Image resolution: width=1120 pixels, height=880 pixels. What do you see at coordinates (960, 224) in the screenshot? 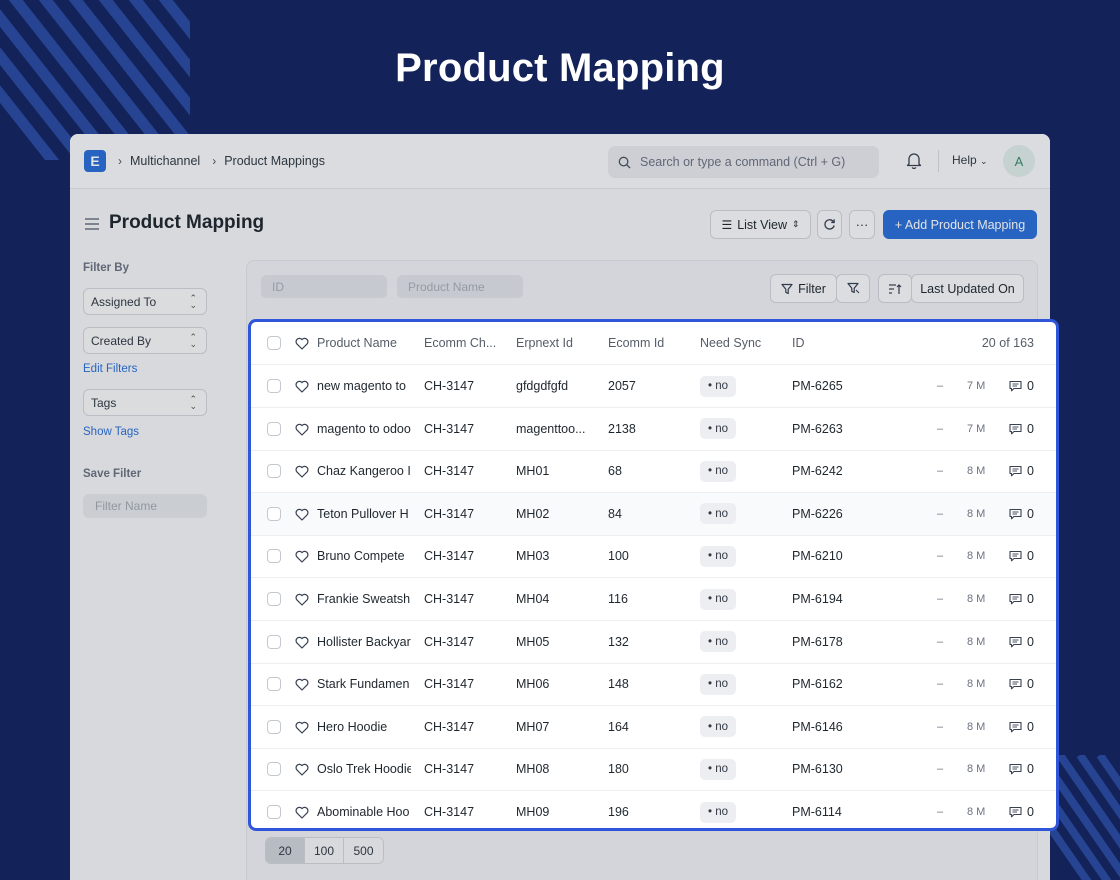
I see `add-product-mapping-button: + Add Product Mapping` at bounding box center [960, 224].